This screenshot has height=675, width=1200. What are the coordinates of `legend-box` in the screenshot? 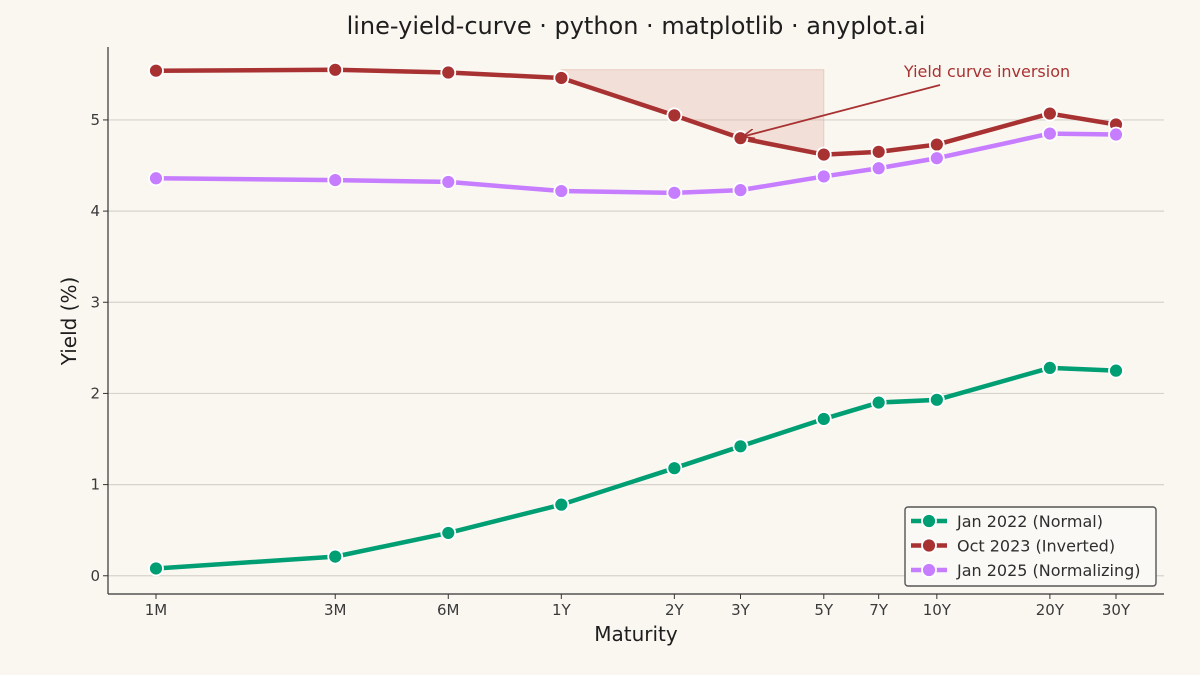 It's located at (1030, 546).